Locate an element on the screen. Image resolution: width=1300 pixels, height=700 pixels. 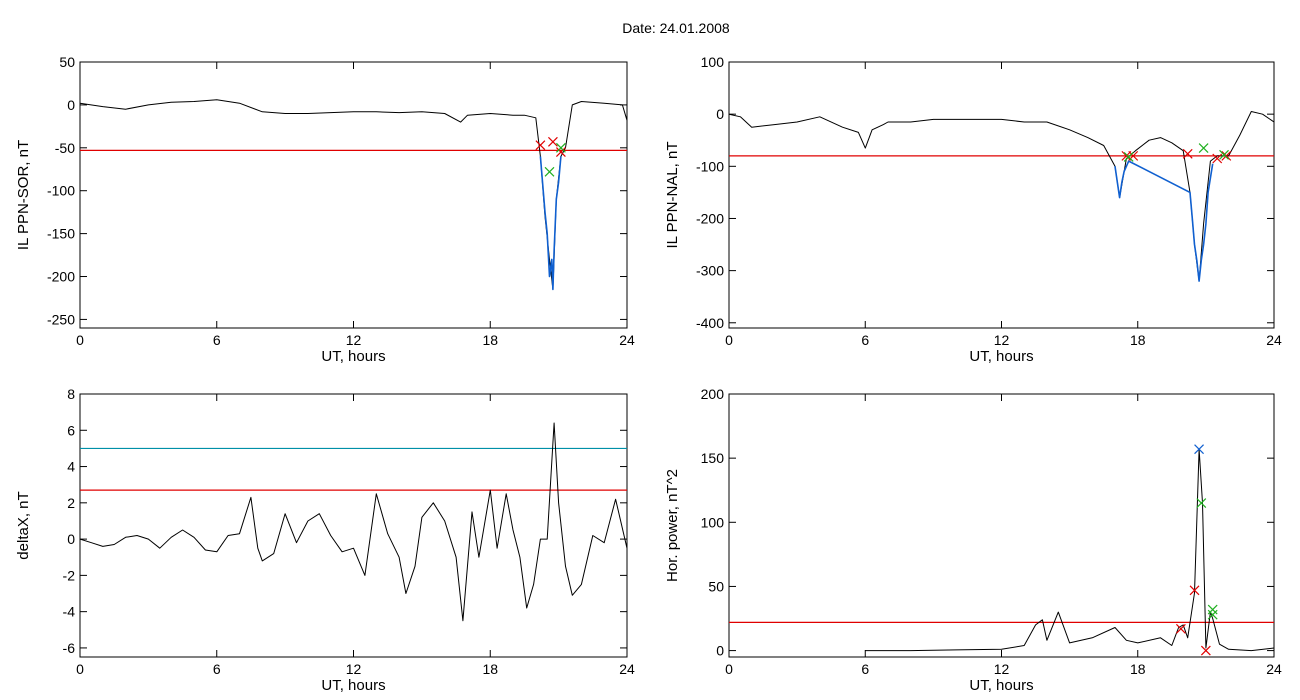
y-axis-label: IL PPN-SOR, nT is located at coordinates (23, 195).